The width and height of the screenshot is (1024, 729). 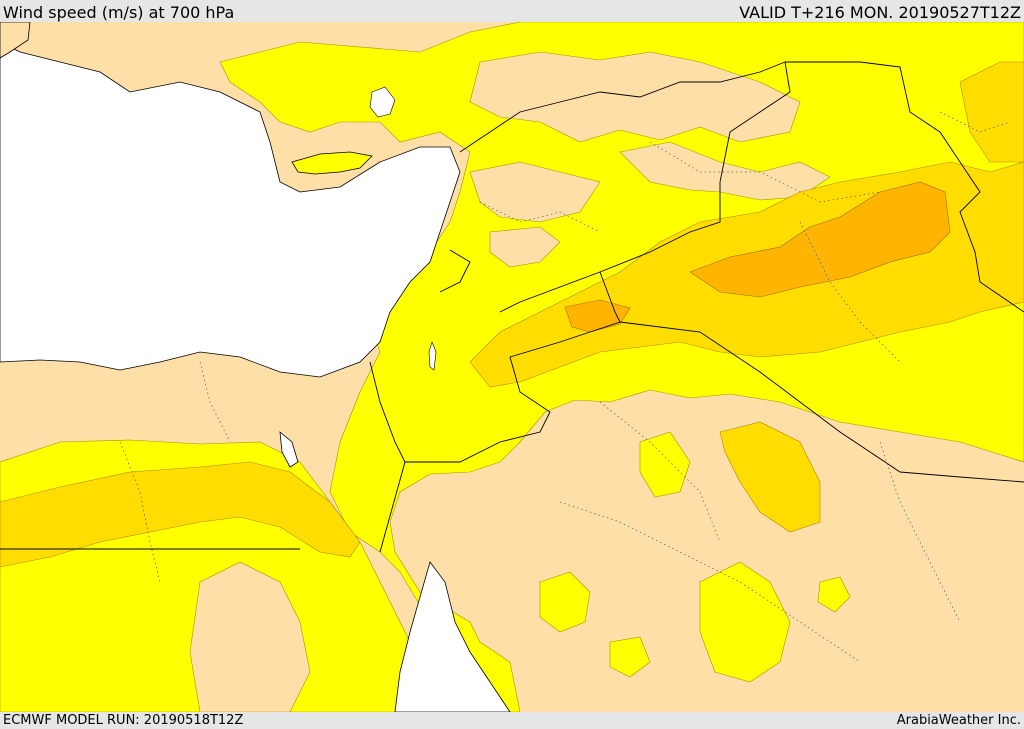 What do you see at coordinates (332, 163) in the screenshot?
I see `cyprus-island` at bounding box center [332, 163].